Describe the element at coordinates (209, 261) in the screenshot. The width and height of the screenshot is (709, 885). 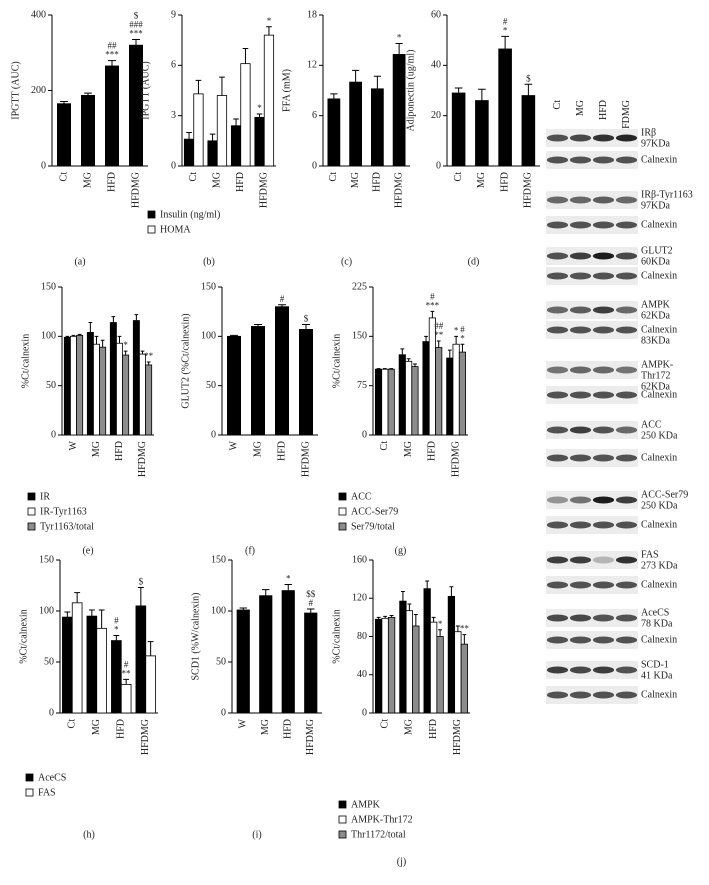
I see `panel-label: (b)` at that location.